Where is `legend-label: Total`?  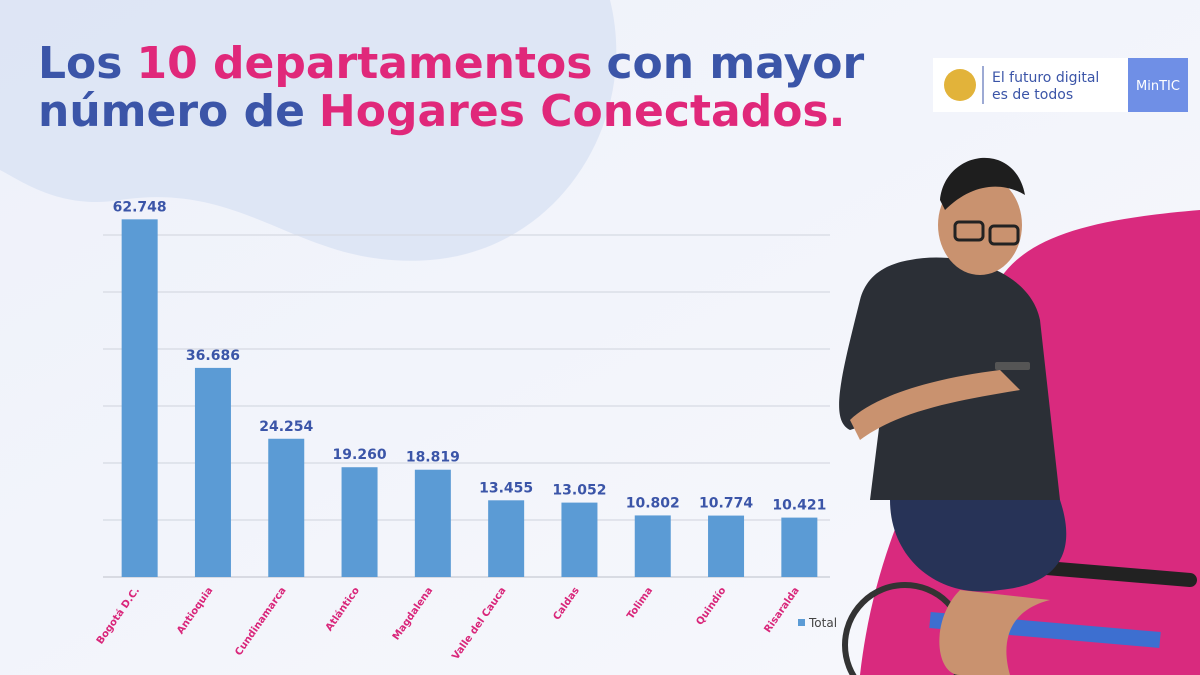 legend-label: Total is located at coordinates (822, 623).